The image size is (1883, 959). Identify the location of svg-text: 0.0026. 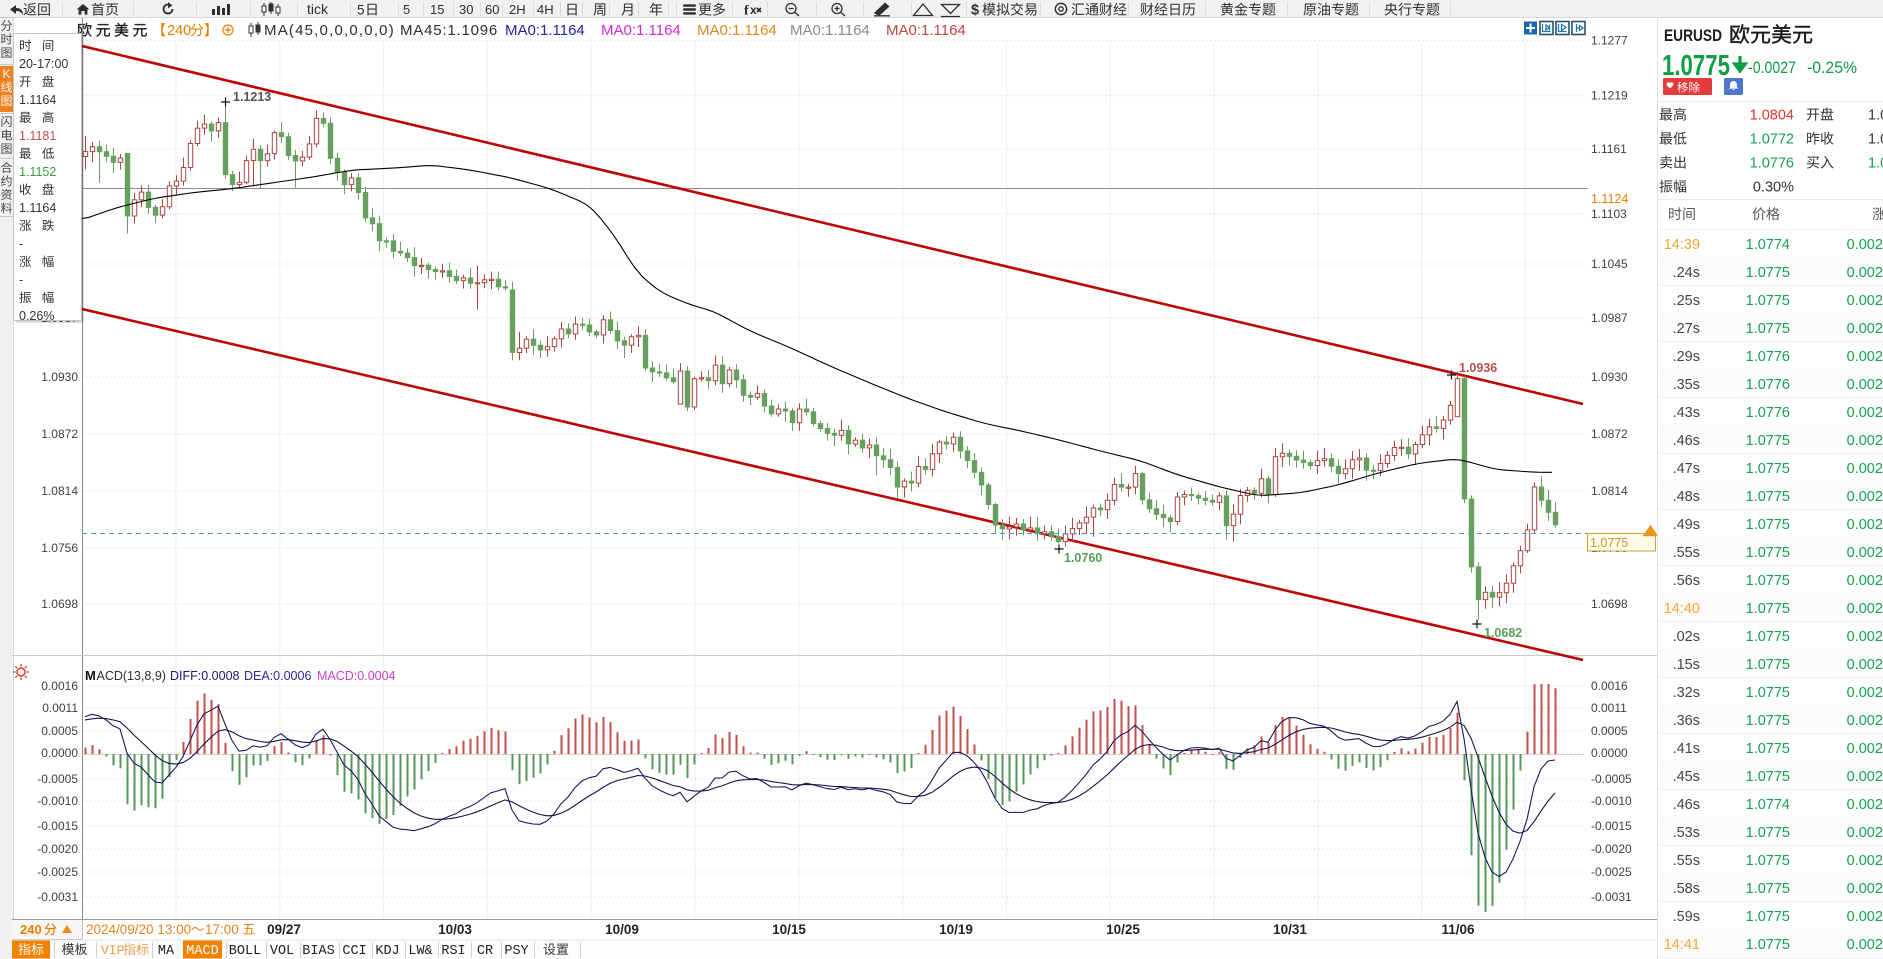
(1865, 245).